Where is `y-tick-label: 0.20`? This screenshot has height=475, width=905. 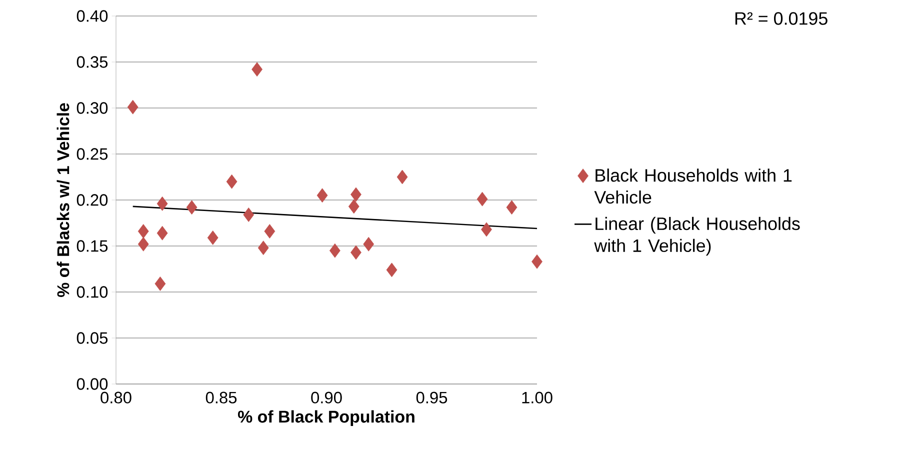
y-tick-label: 0.20 is located at coordinates (92, 200).